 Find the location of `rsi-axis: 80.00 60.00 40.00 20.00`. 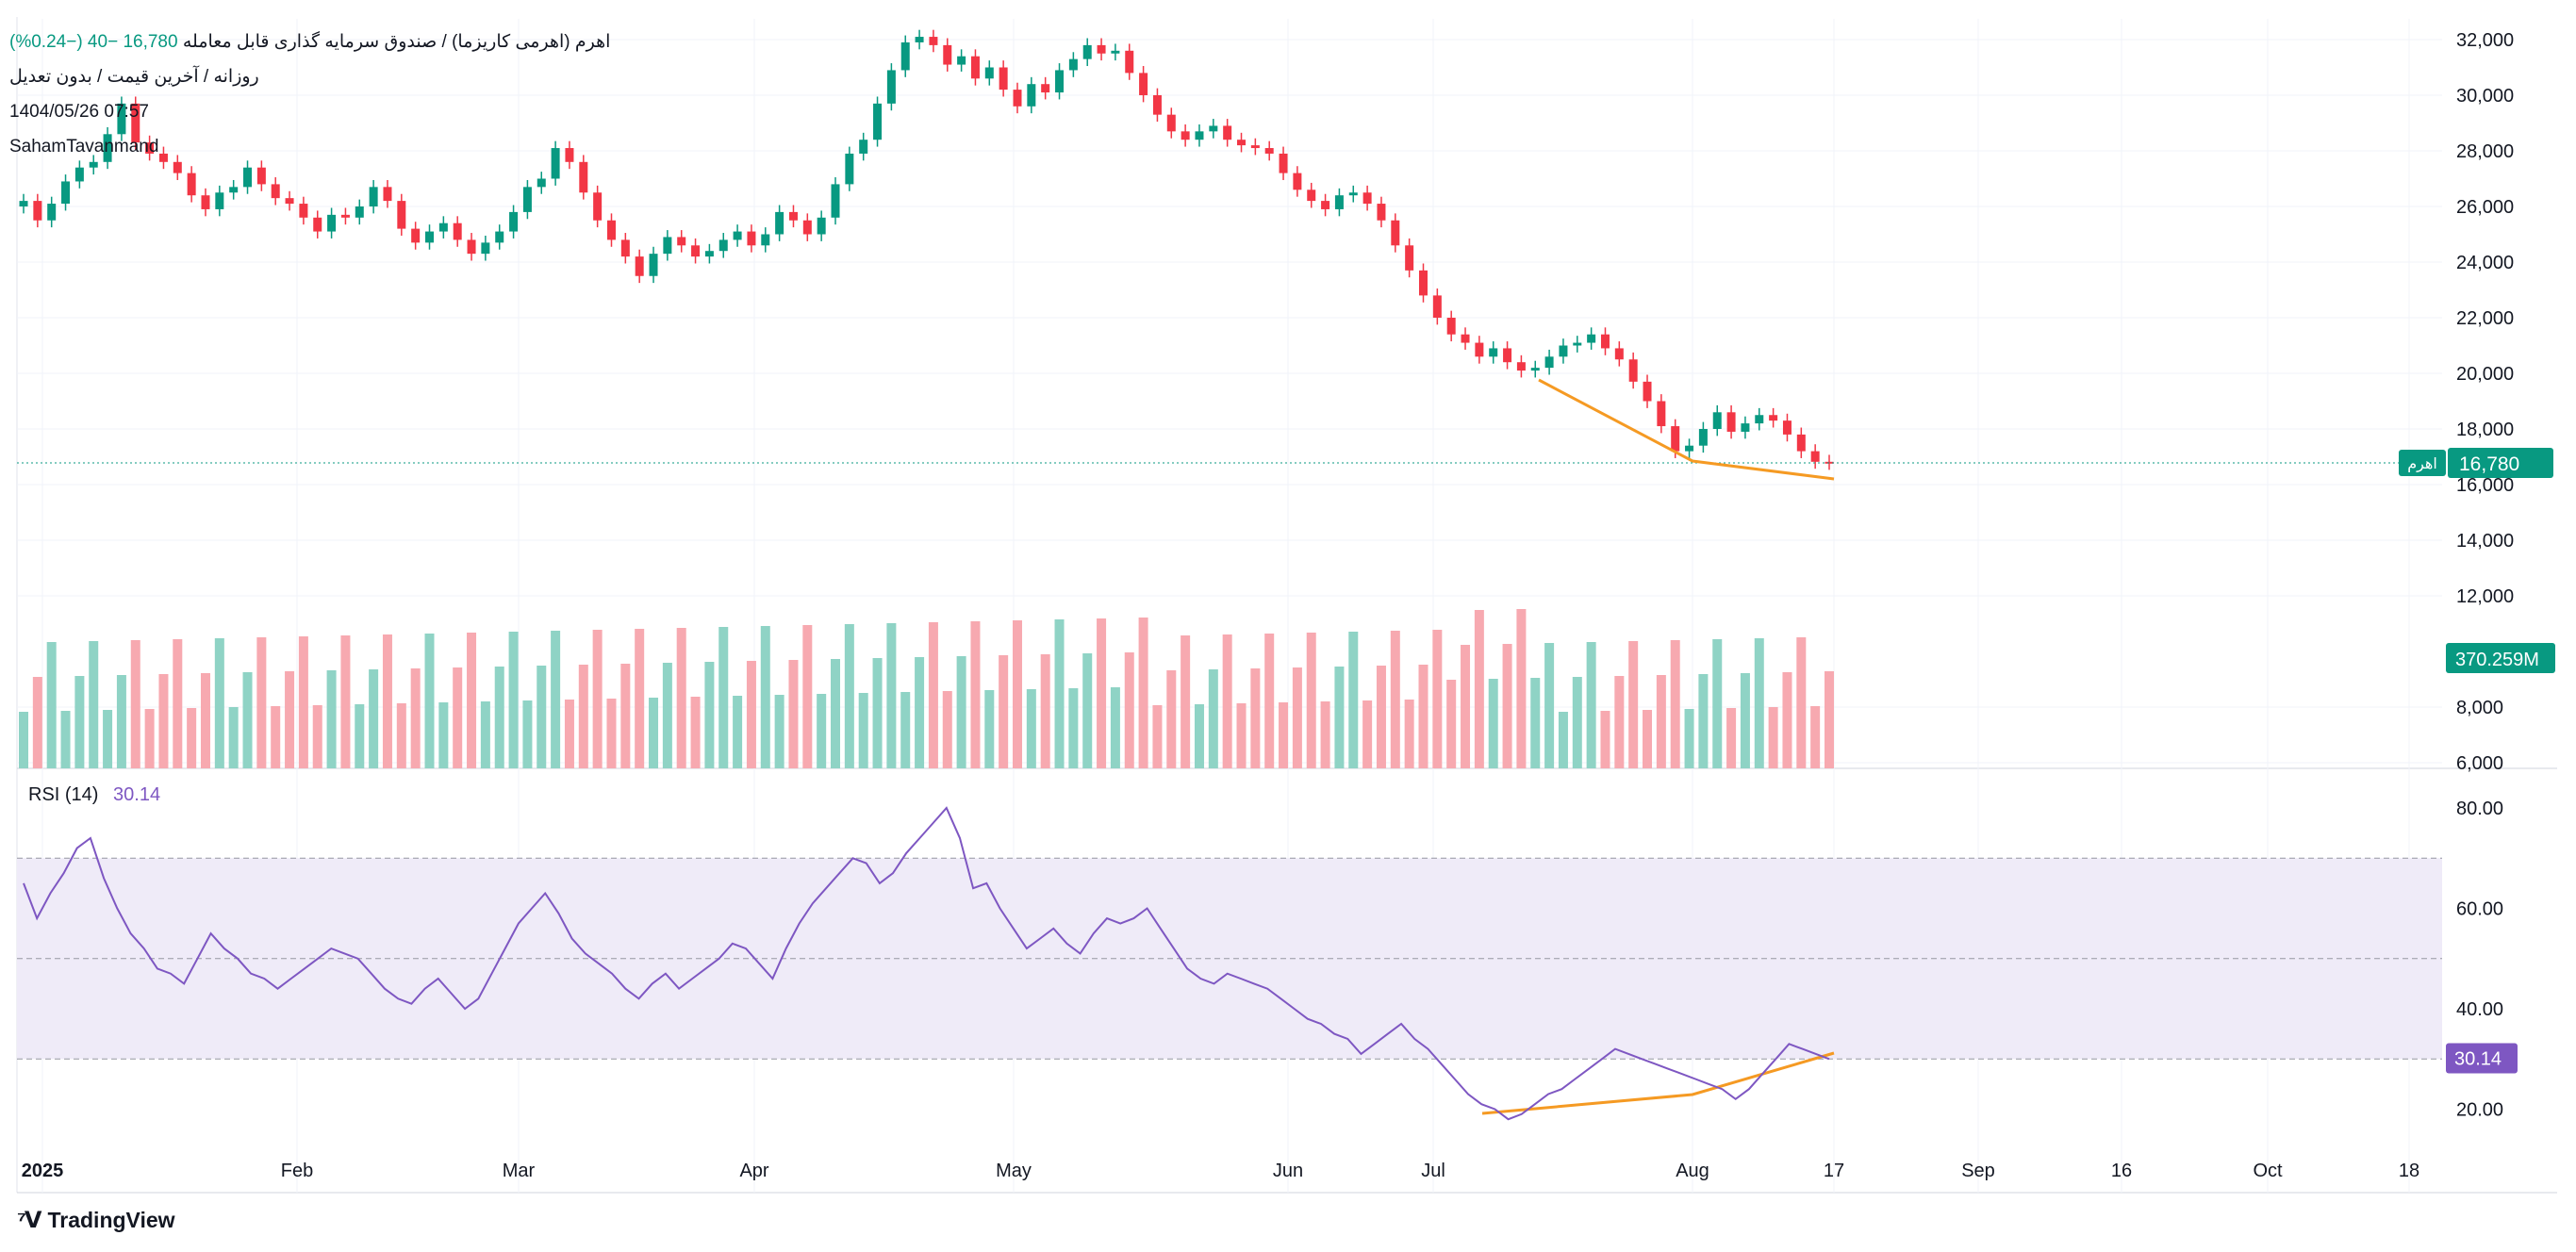

rsi-axis: 80.00 60.00 40.00 20.00 is located at coordinates (2479, 960).